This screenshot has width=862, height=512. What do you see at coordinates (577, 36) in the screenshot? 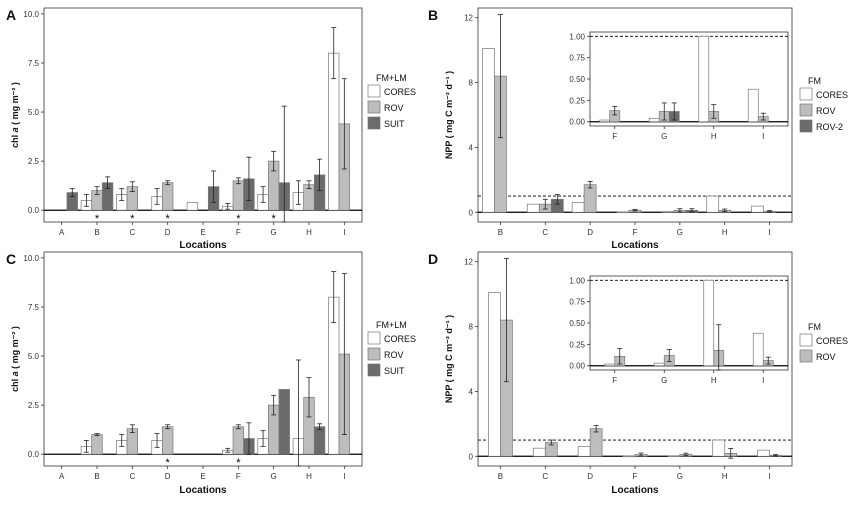
I see `inset-y-tick-label: 1.00` at bounding box center [577, 36].